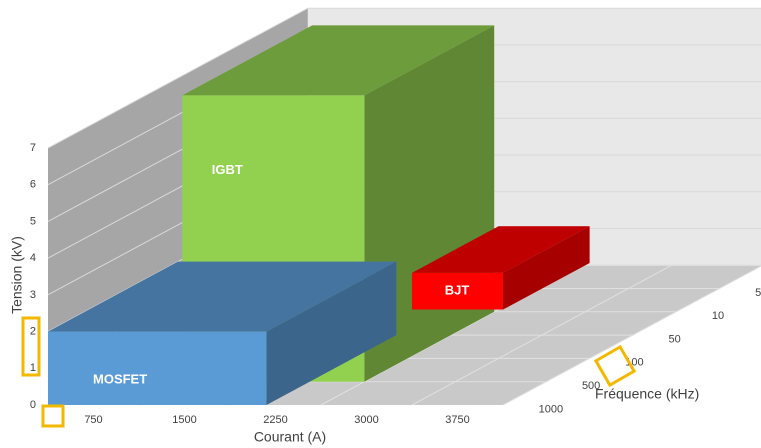 The image size is (761, 448). Describe the element at coordinates (366, 420) in the screenshot. I see `x-tick-label: 3000` at that location.